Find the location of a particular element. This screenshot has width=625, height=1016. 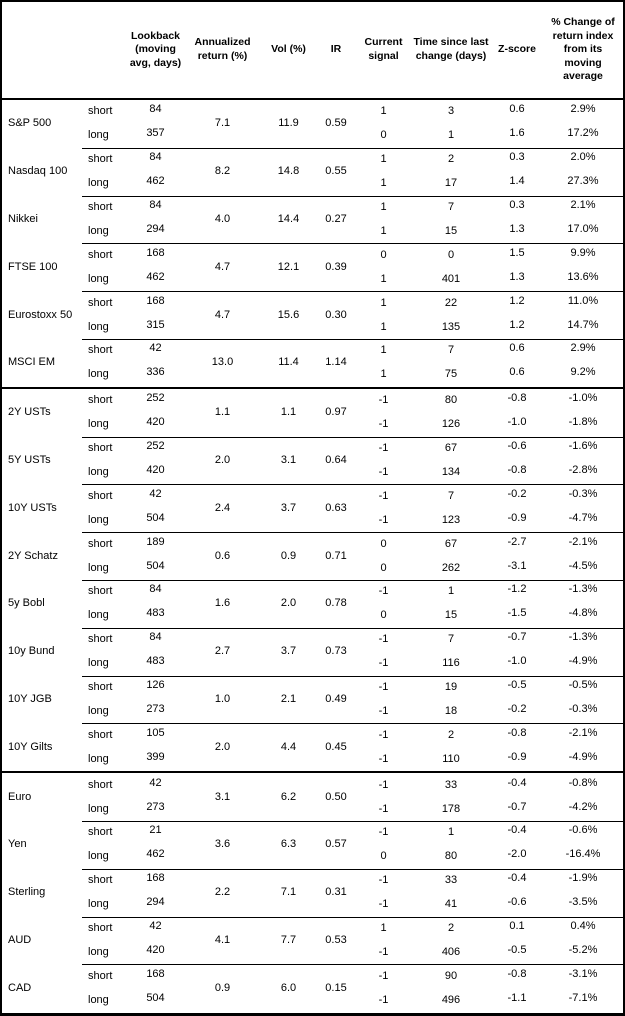

vol-value: 6.3 is located at coordinates (288, 844).